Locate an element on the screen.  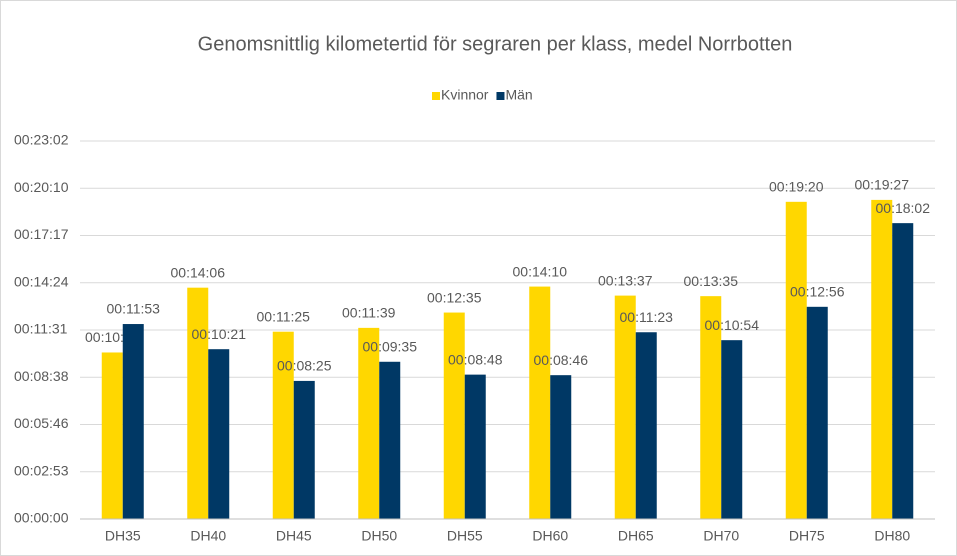
x-tick-label: DH75 is located at coordinates (807, 536).